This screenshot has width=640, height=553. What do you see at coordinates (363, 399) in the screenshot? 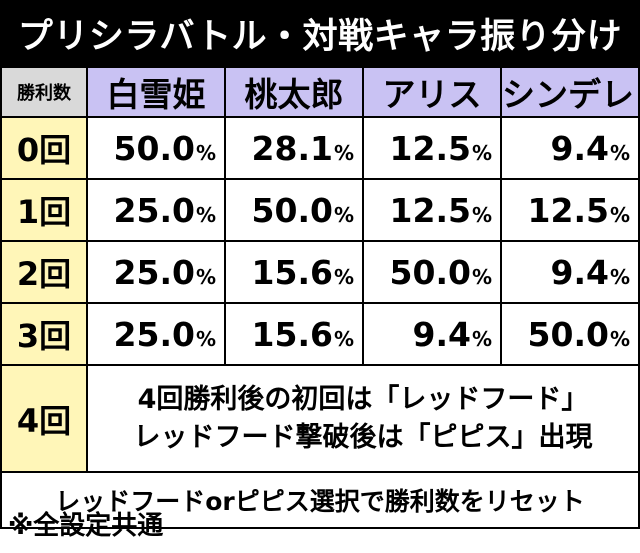
I see `note-line: 4回勝利後の初回は「レッドフード」` at bounding box center [363, 399].